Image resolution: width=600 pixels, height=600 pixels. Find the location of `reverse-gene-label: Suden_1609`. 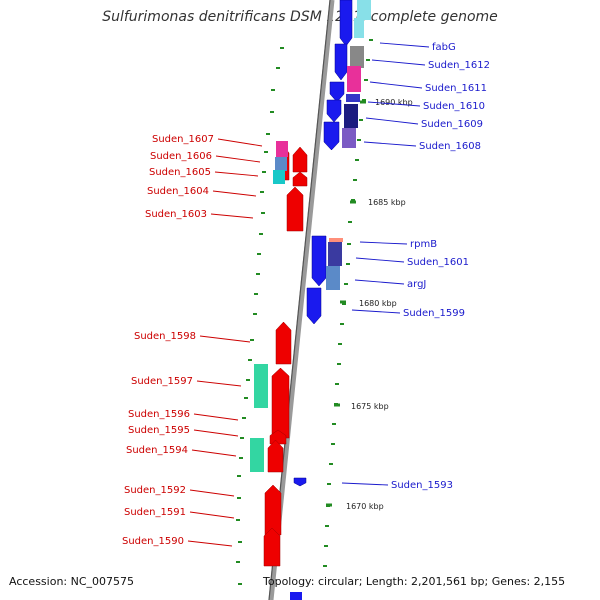

reverse-gene-label: Suden_1609 is located at coordinates (452, 124).